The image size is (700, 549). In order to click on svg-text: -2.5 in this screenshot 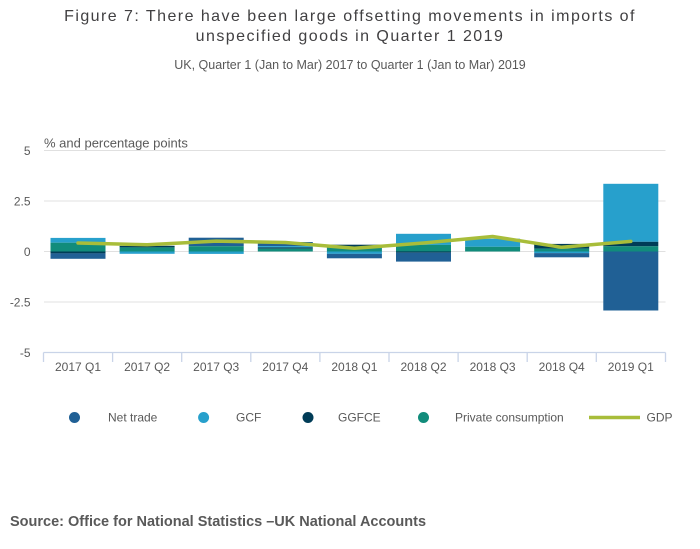, I will do `click(20, 303)`.